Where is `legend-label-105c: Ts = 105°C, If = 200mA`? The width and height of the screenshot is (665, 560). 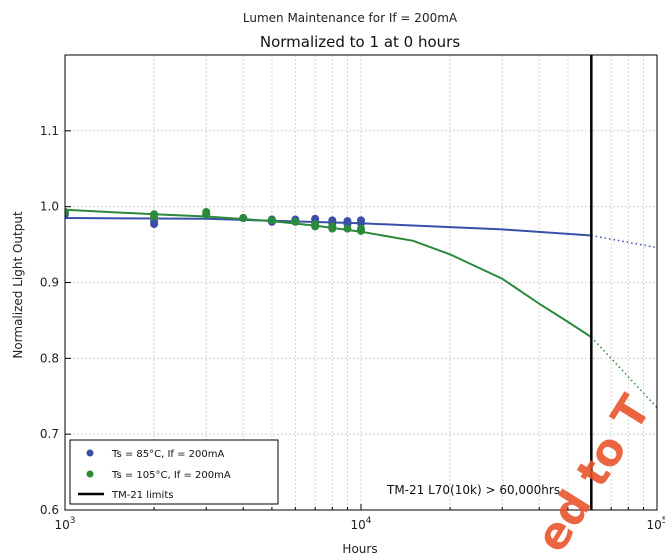 legend-label-105c: Ts = 105°C, If = 200mA is located at coordinates (171, 475).